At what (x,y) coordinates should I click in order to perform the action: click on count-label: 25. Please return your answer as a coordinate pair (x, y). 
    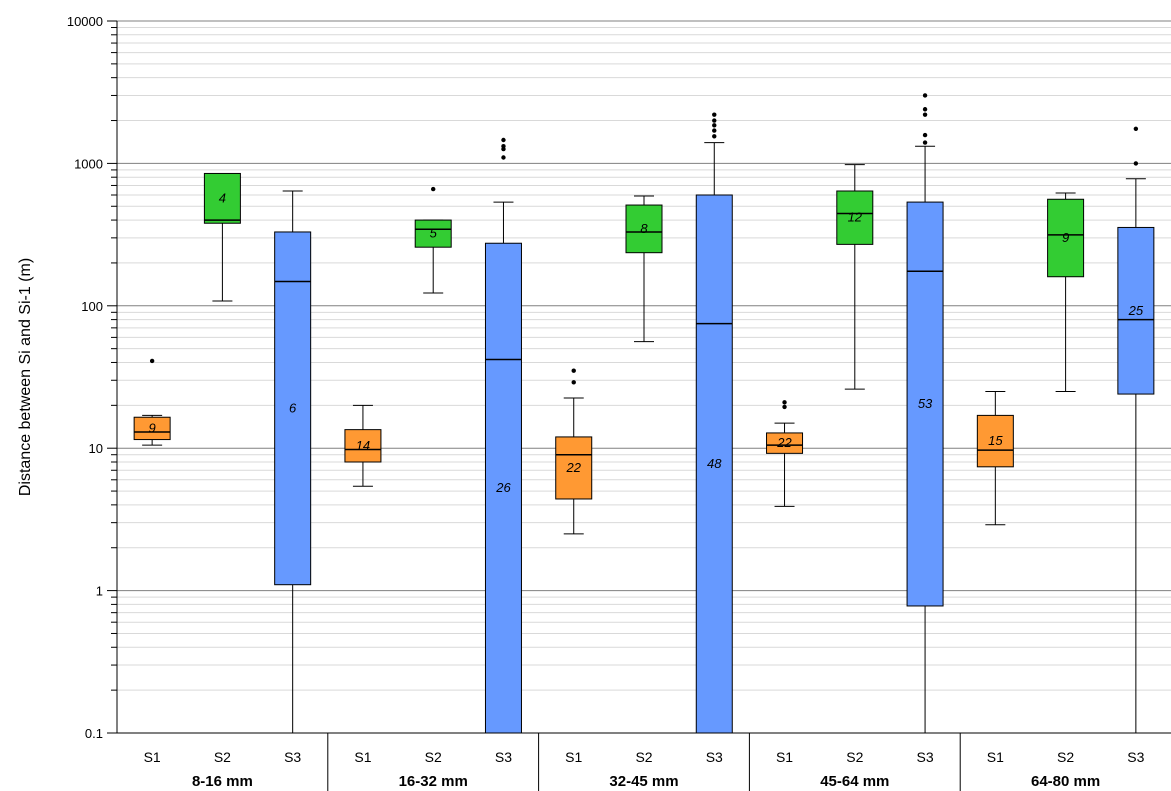
    Looking at the image, I should click on (1136, 310).